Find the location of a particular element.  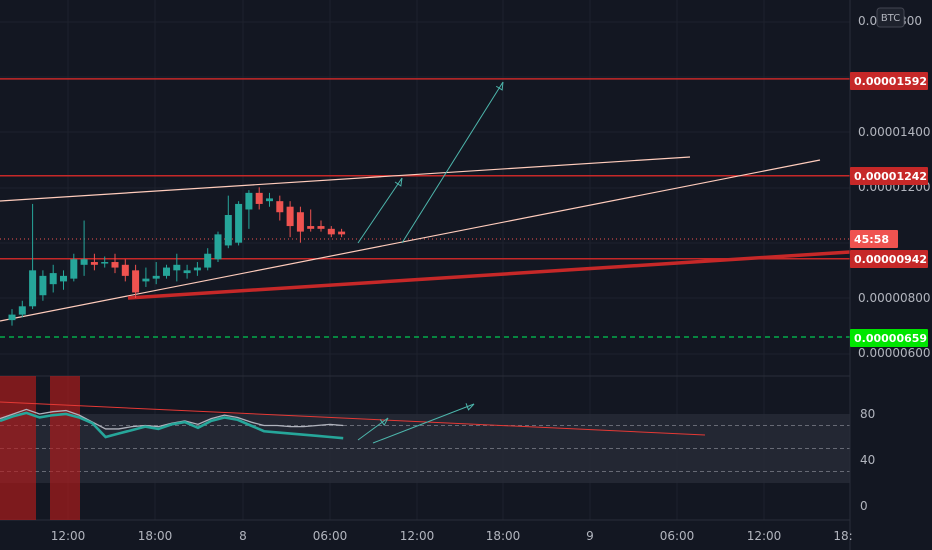

oscillator is located at coordinates (172, 424).